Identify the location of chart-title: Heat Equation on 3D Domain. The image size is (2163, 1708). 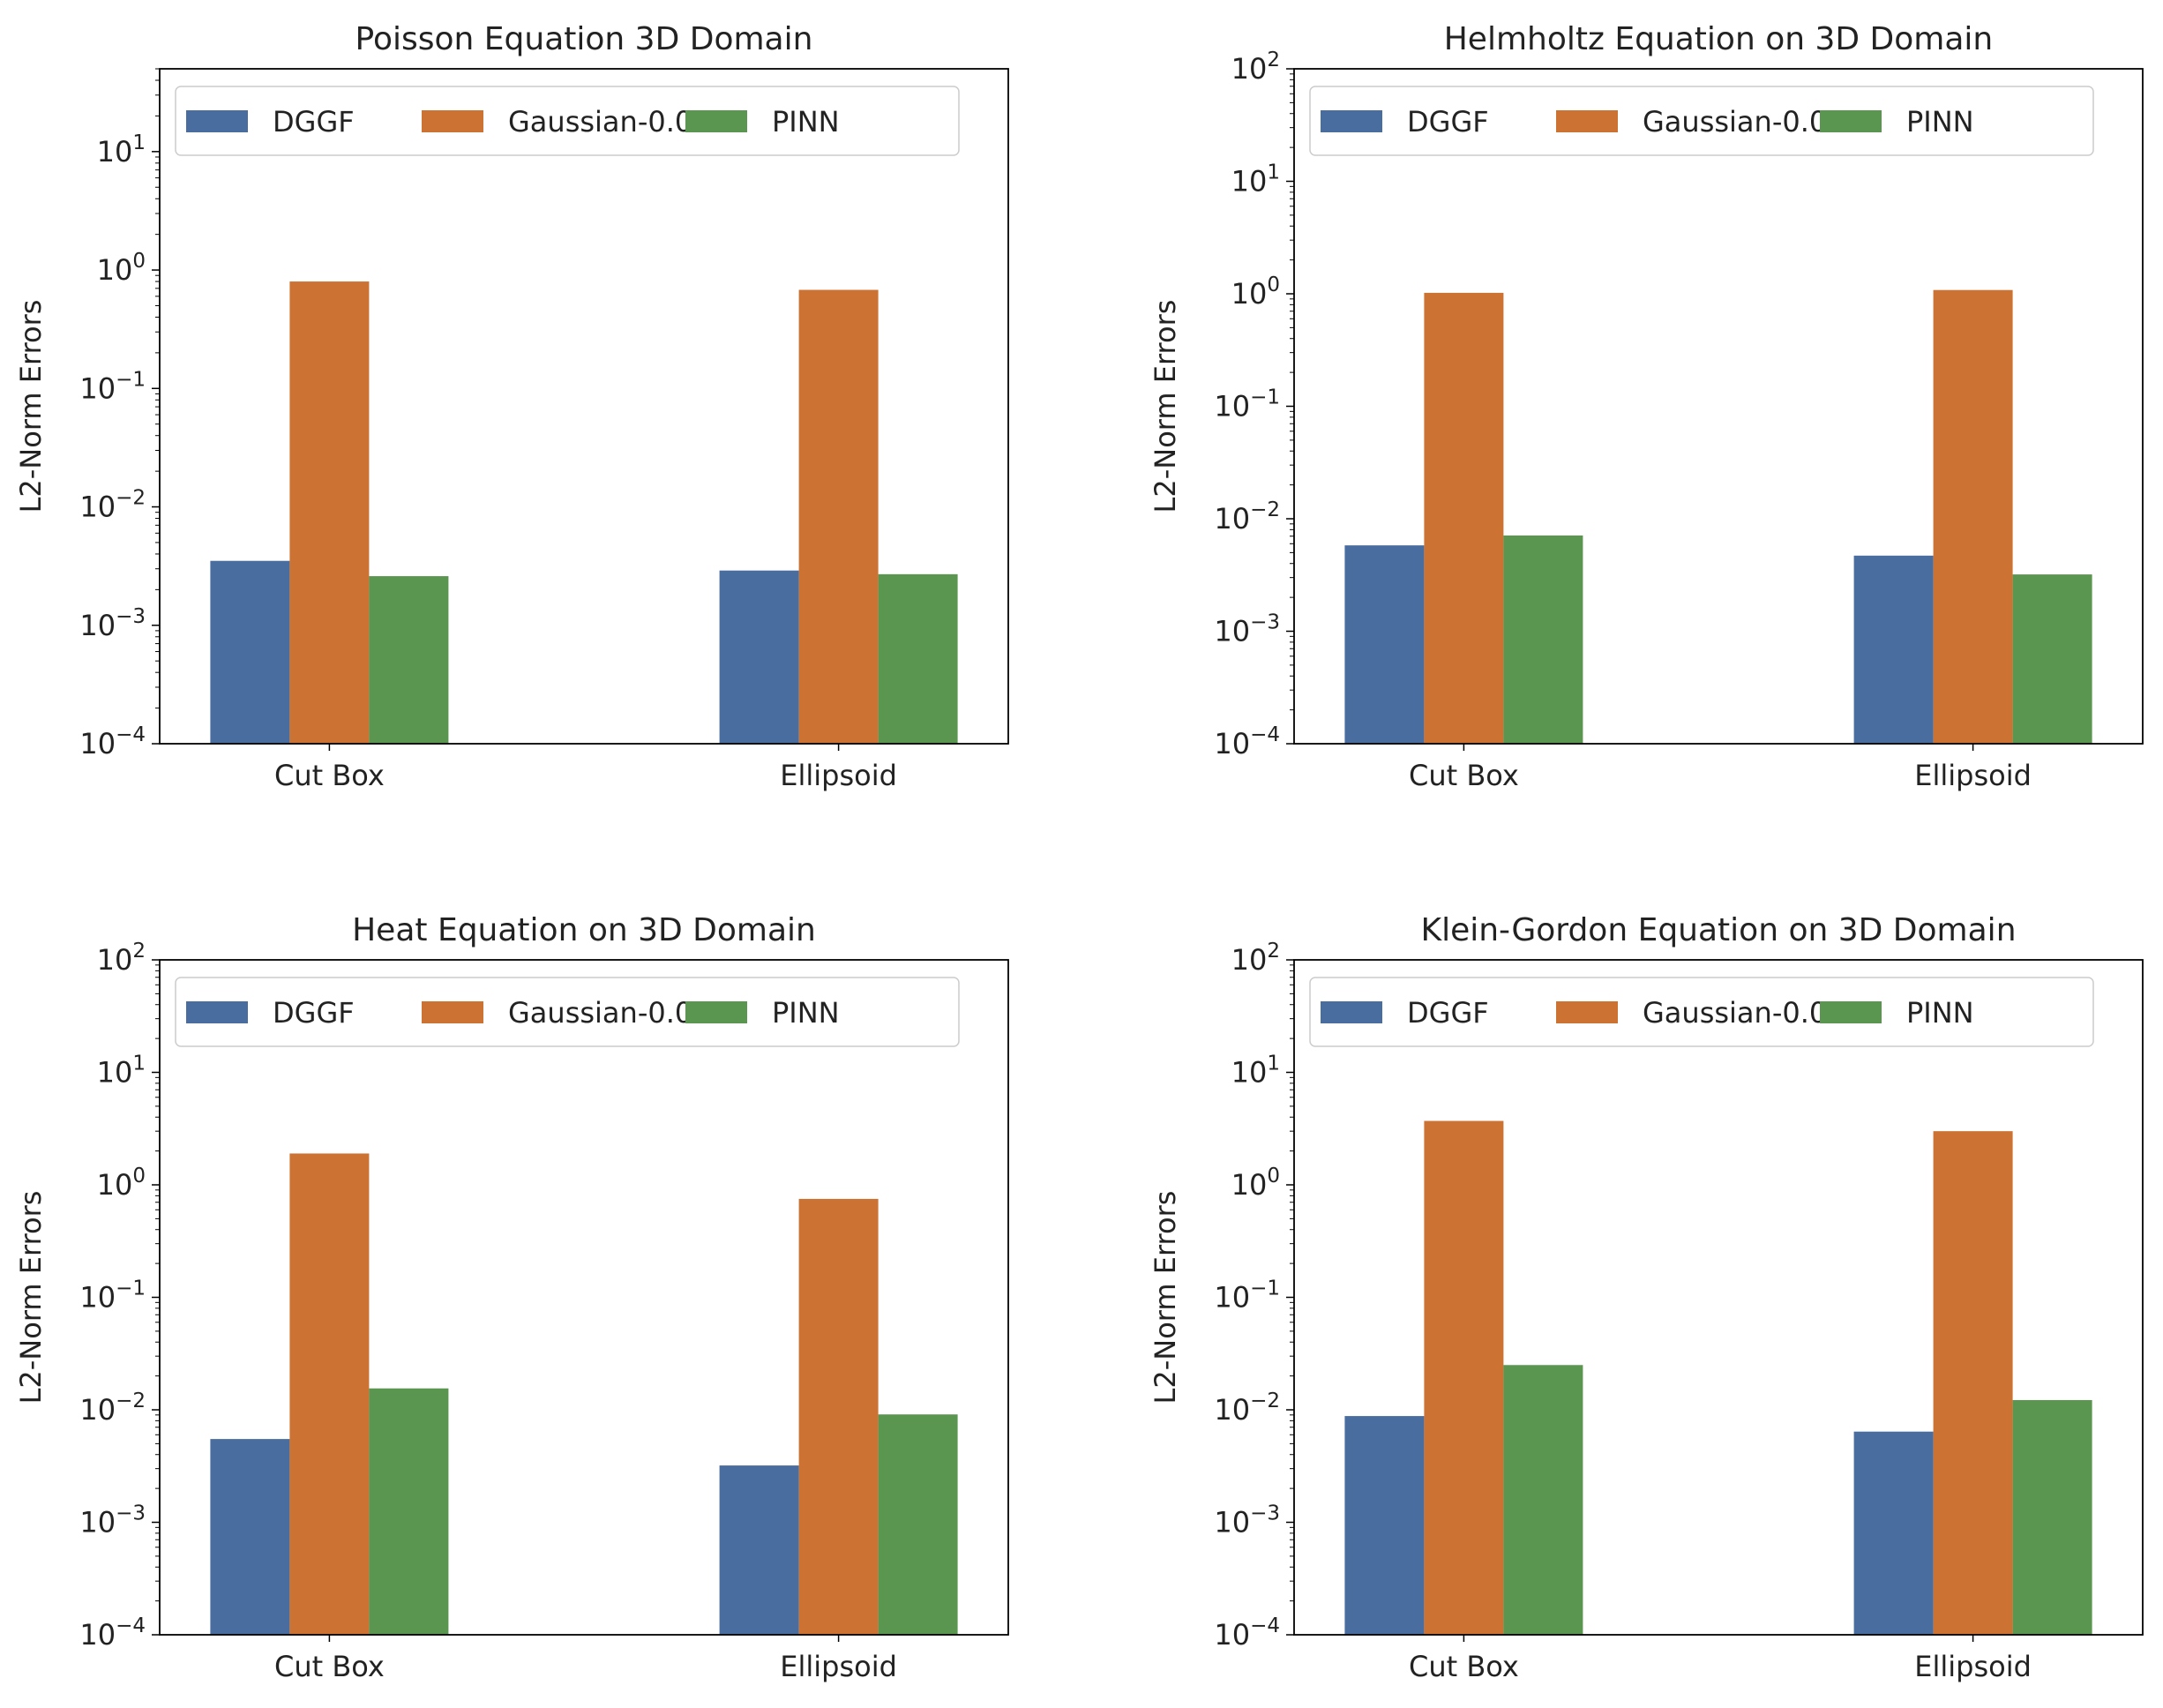
(584, 930).